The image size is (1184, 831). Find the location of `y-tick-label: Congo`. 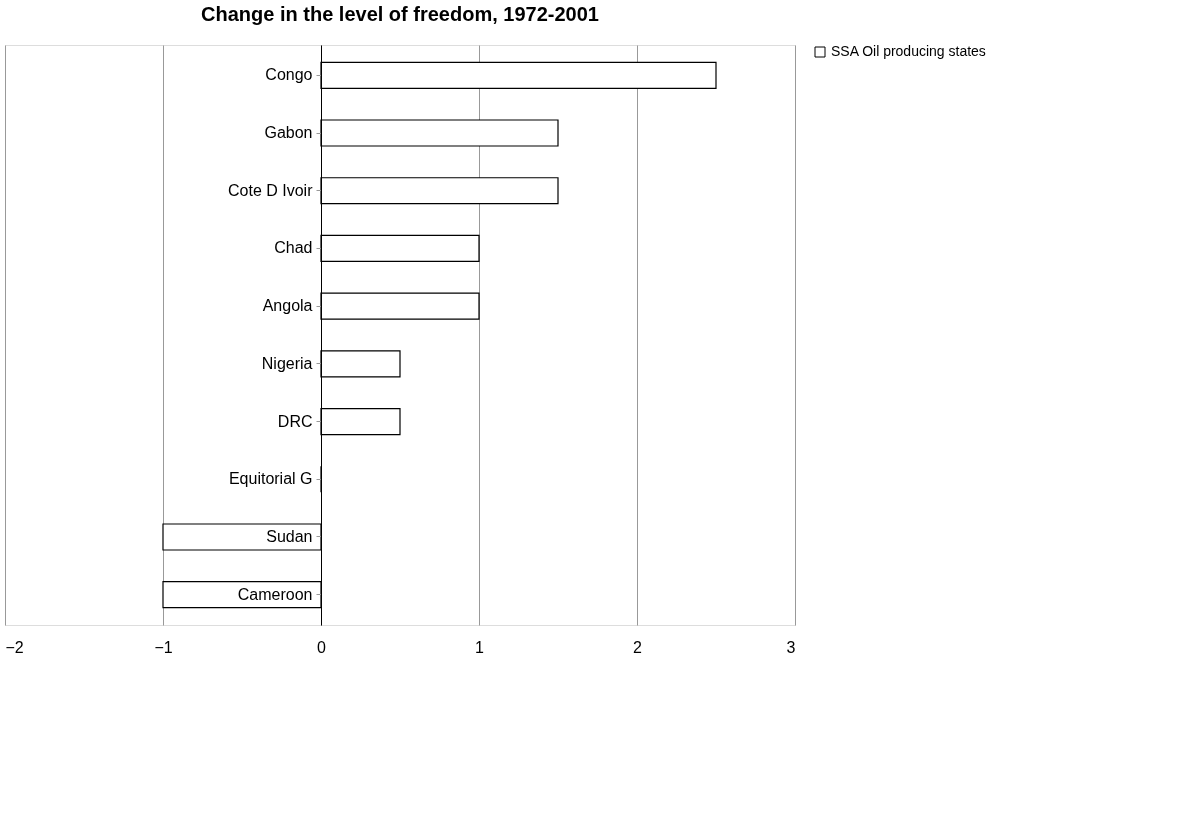

y-tick-label: Congo is located at coordinates (289, 75).